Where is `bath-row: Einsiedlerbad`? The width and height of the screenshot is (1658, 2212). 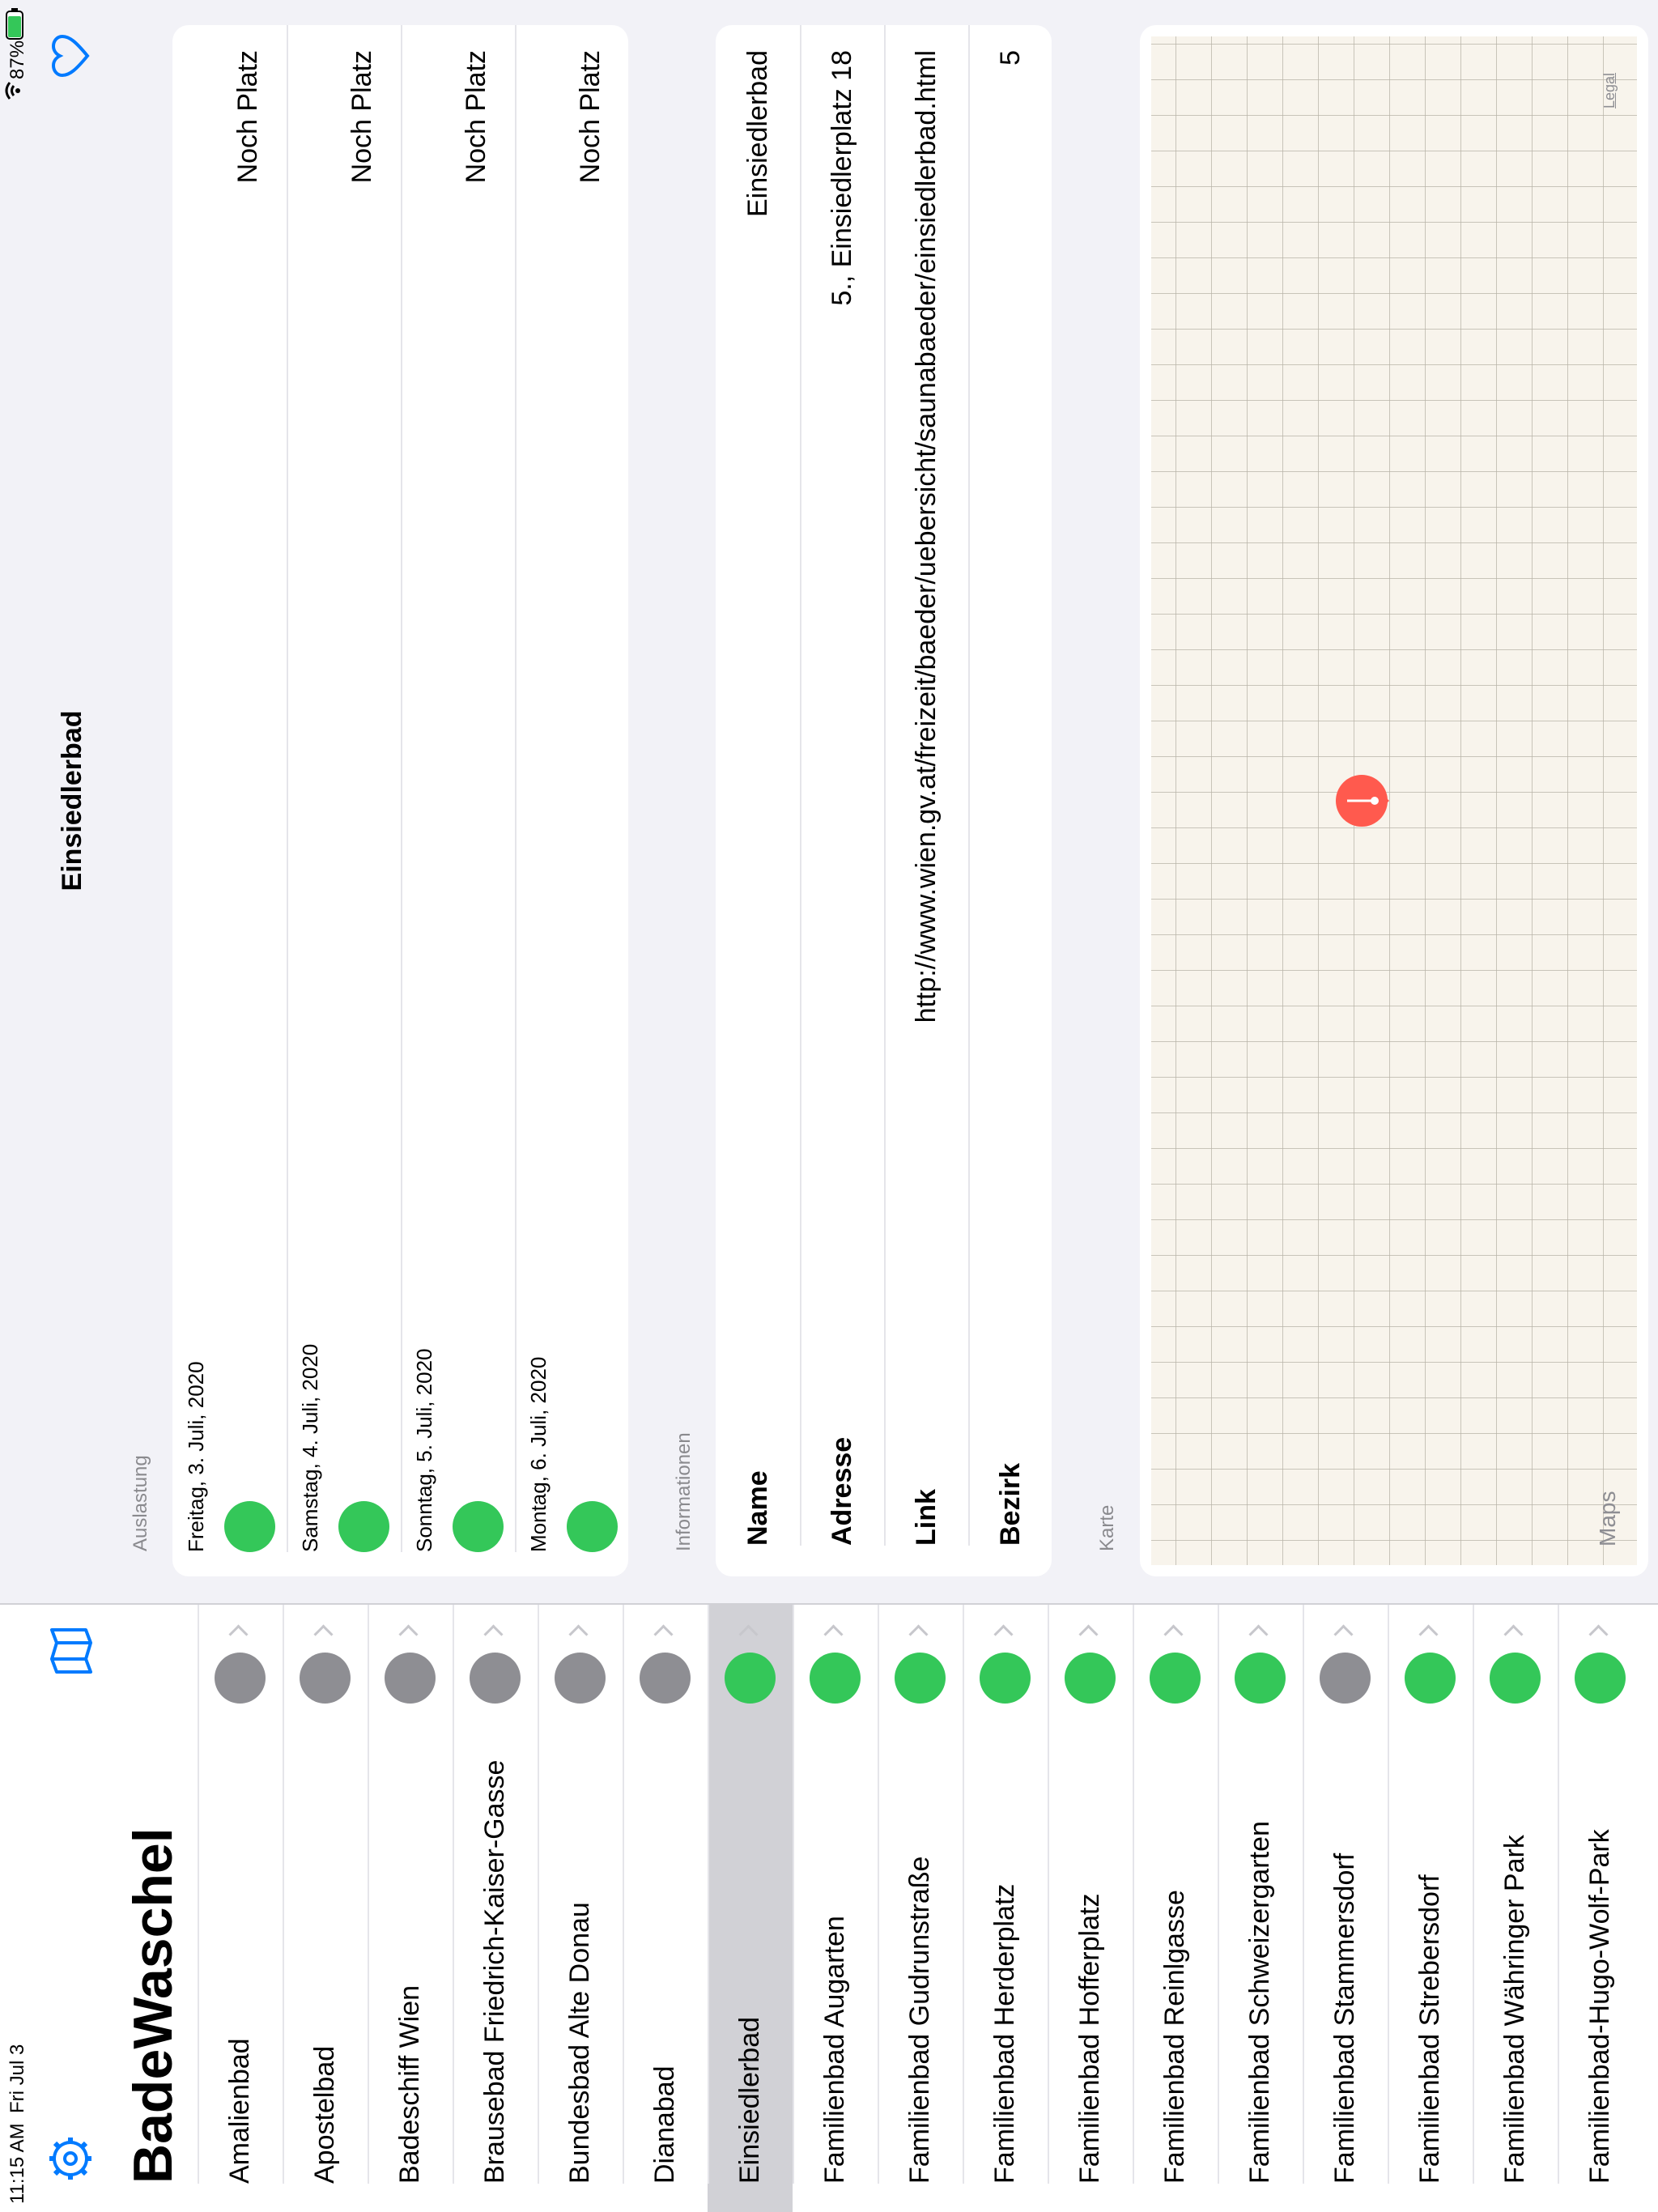 bath-row: Einsiedlerbad is located at coordinates (749, 2100).